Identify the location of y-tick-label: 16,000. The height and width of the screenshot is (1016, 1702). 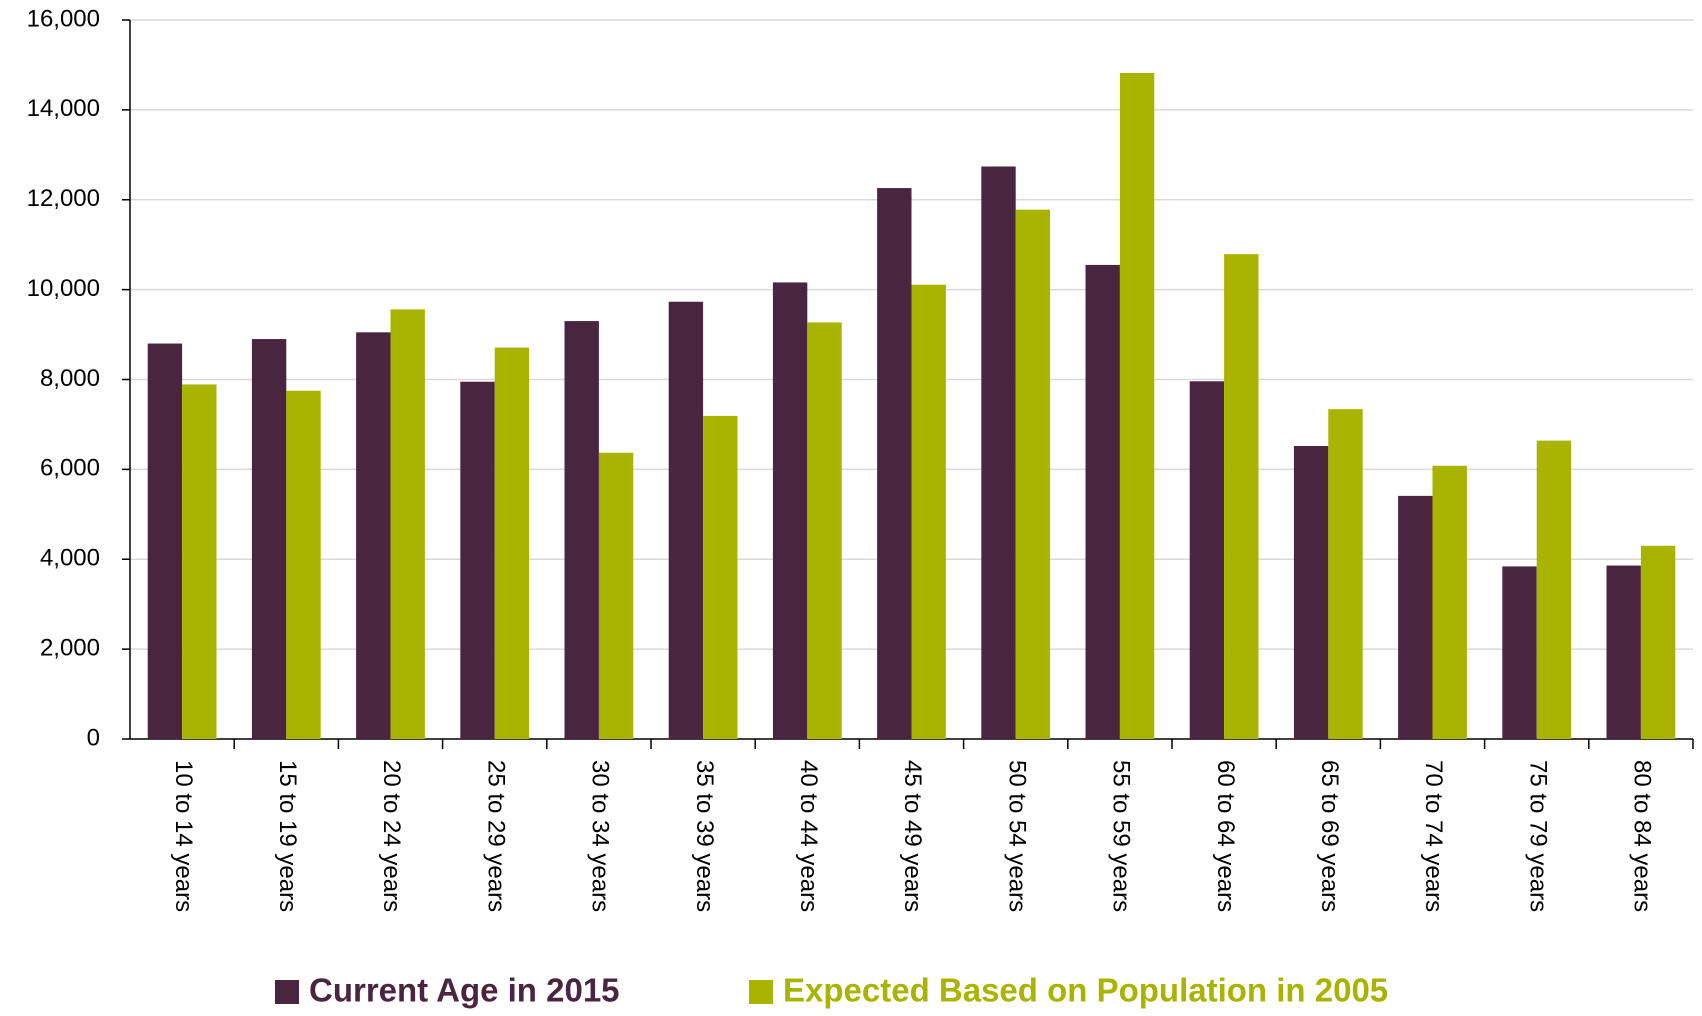
(63, 18).